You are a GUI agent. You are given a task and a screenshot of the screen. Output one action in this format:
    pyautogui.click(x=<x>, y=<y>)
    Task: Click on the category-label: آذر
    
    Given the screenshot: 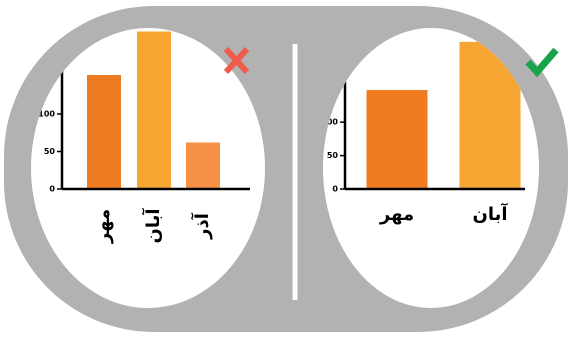 What is the action you would take?
    pyautogui.click(x=201, y=226)
    